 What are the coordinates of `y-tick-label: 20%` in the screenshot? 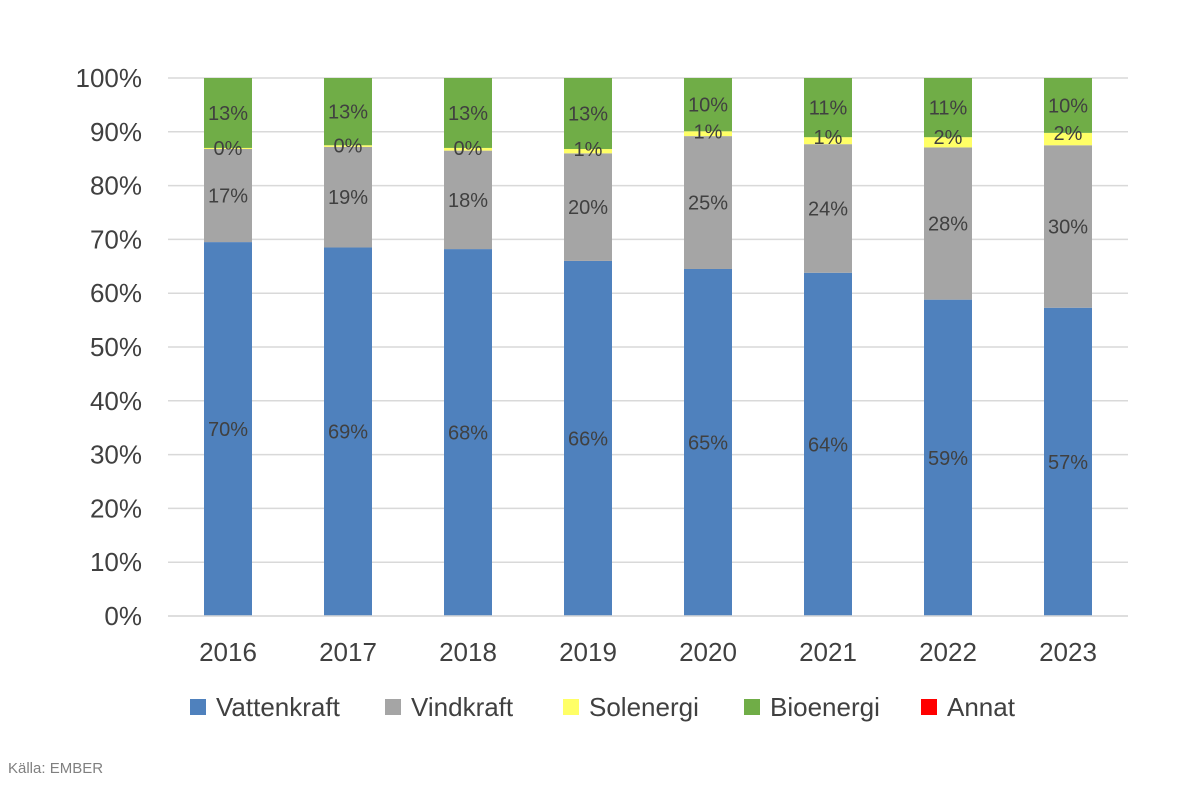 It's located at (116, 508).